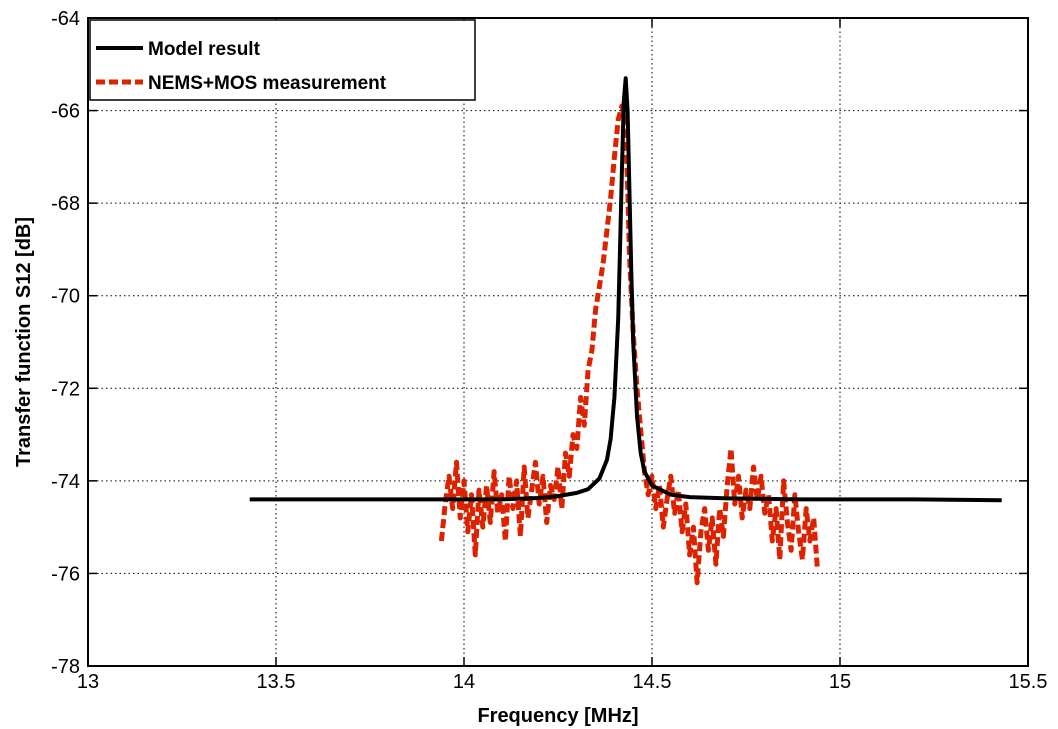 The height and width of the screenshot is (729, 1058). I want to click on y-tick-label: -78, so click(65, 667).